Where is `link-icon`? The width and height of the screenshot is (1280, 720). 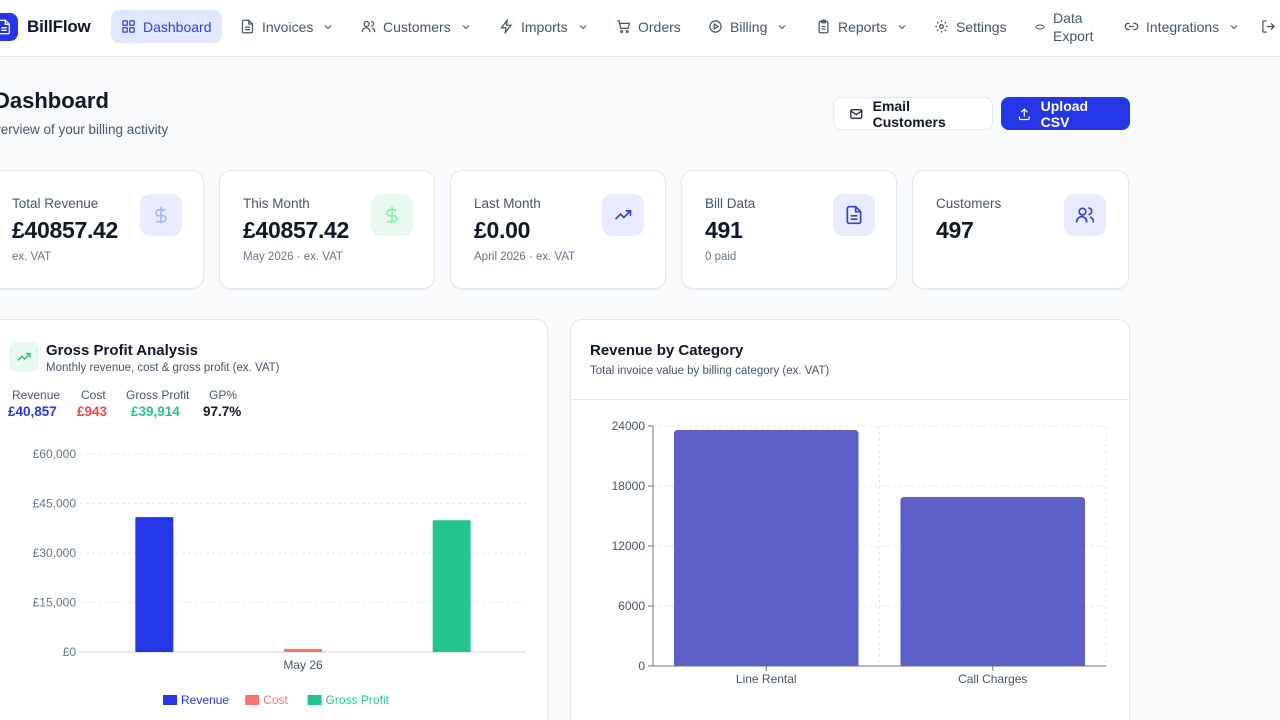 link-icon is located at coordinates (1131, 26).